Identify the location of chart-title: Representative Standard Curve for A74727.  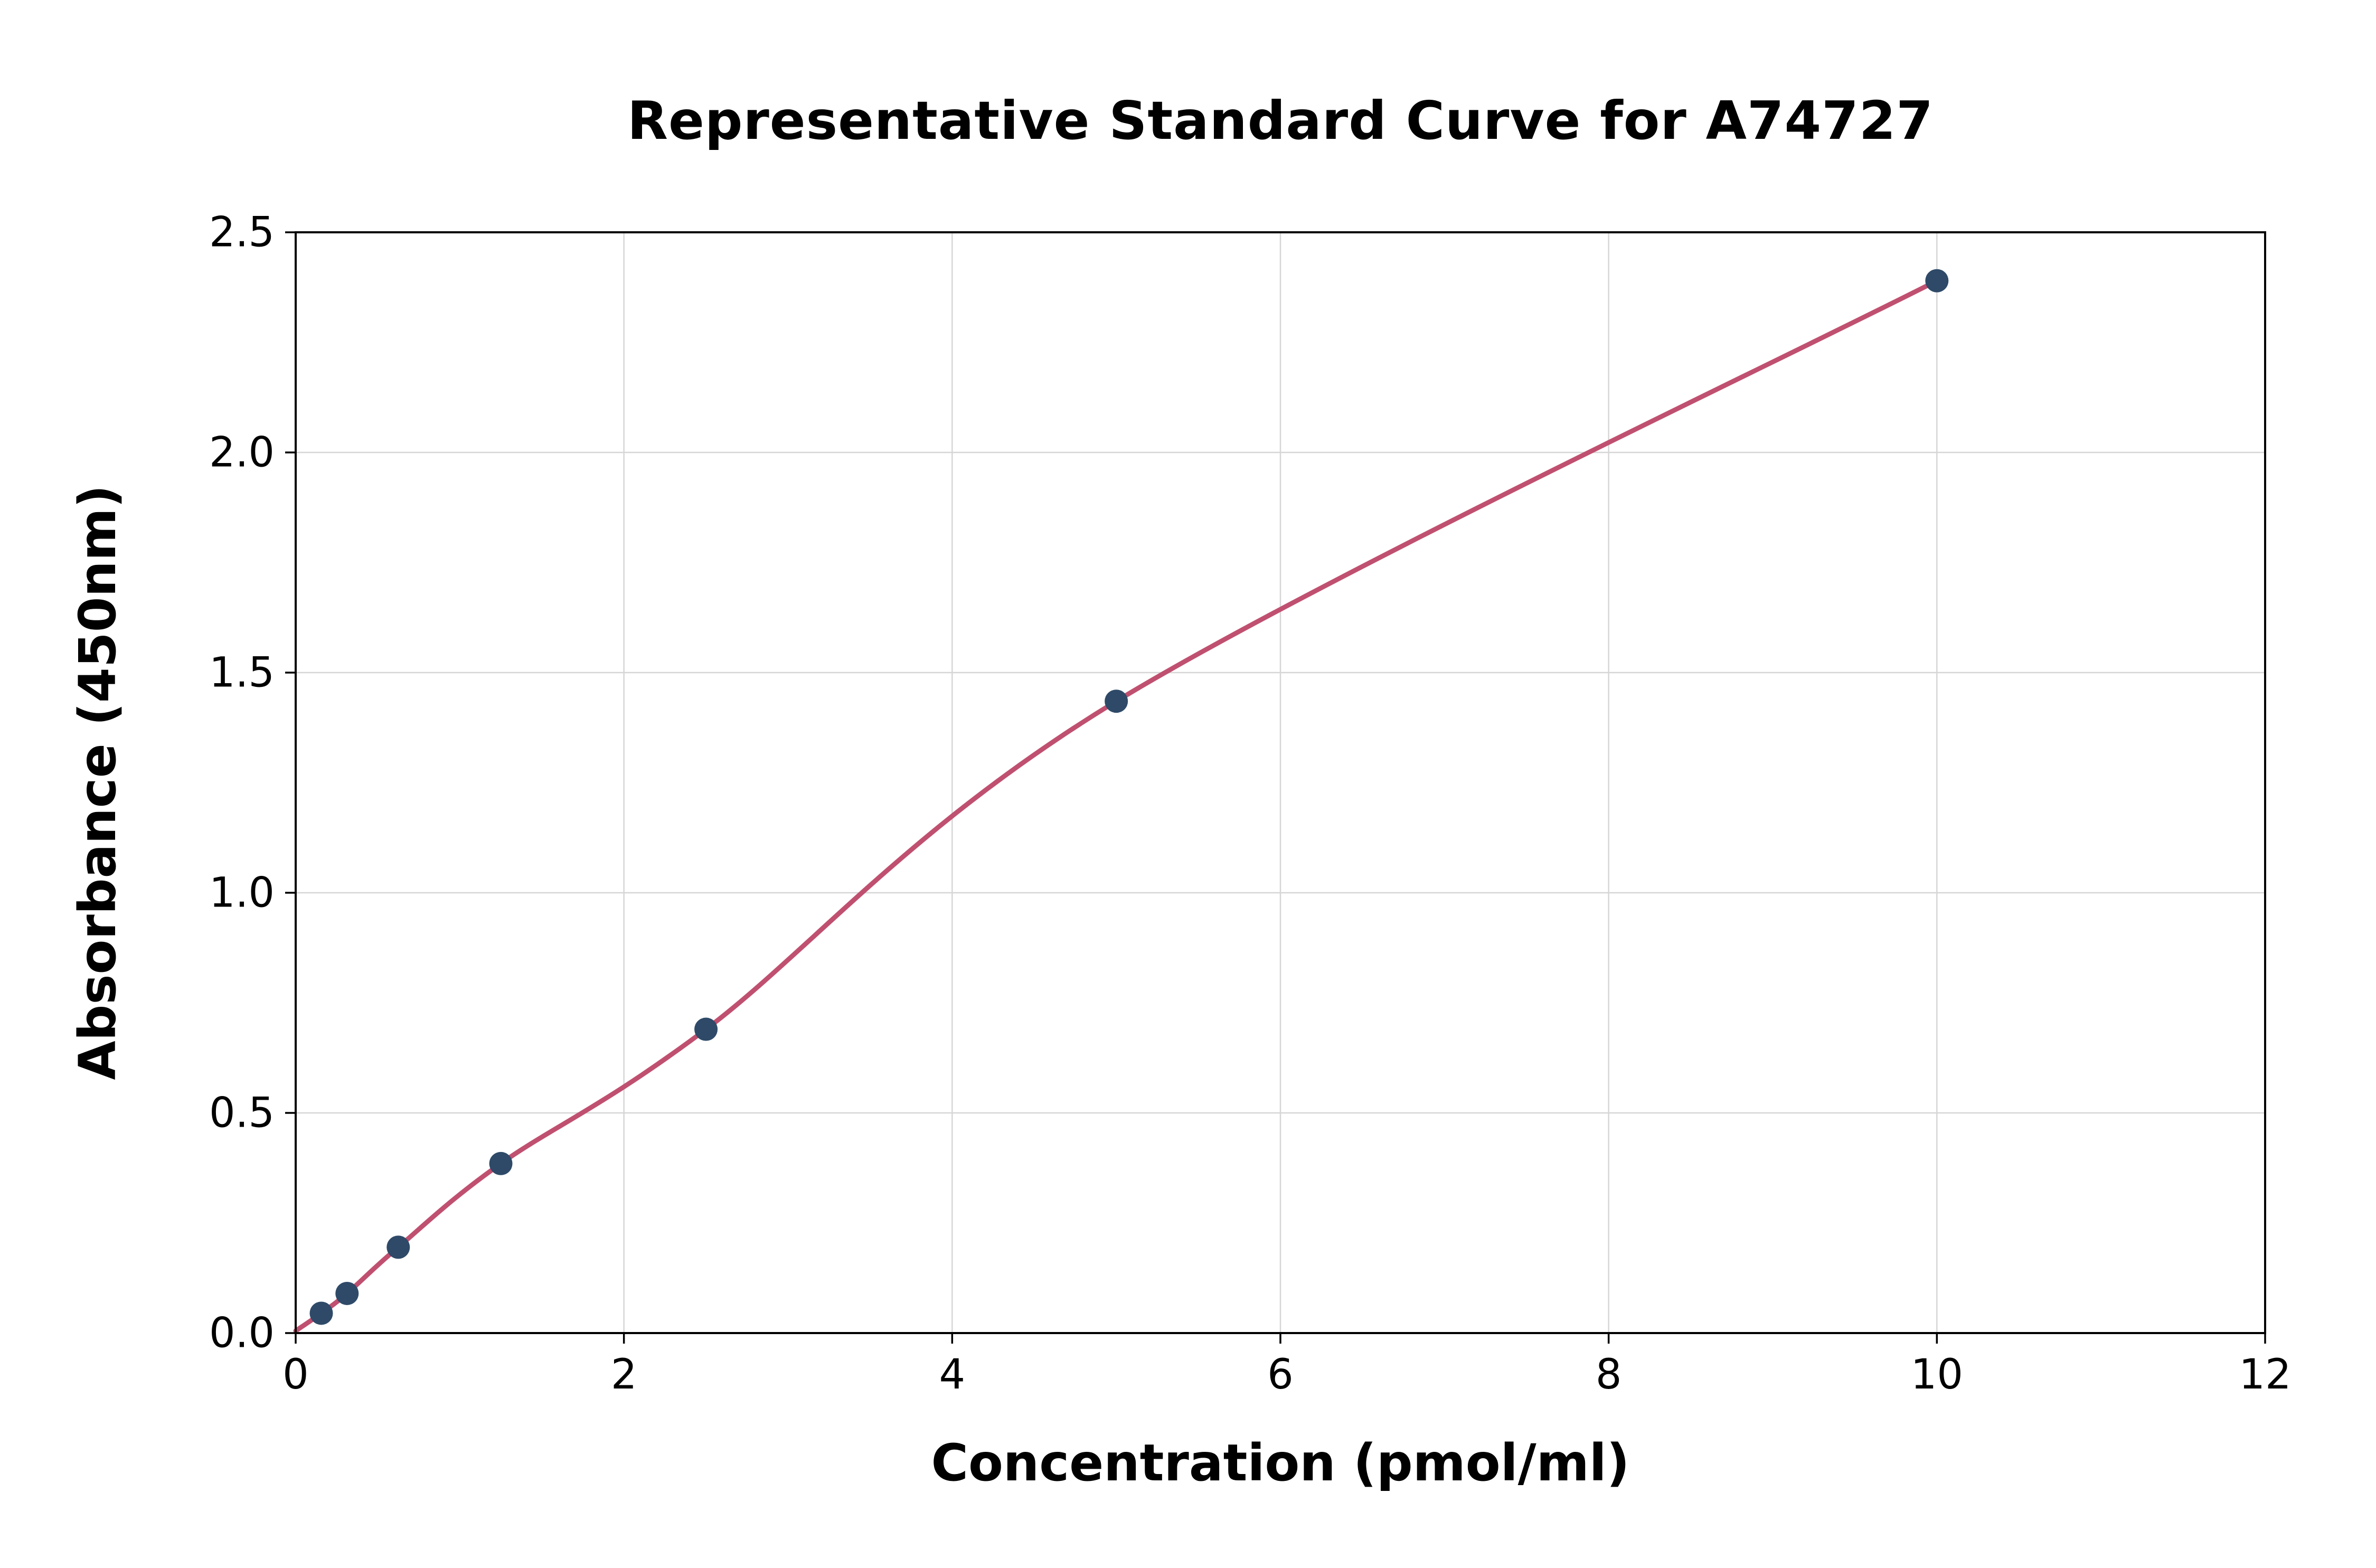
(1280, 121).